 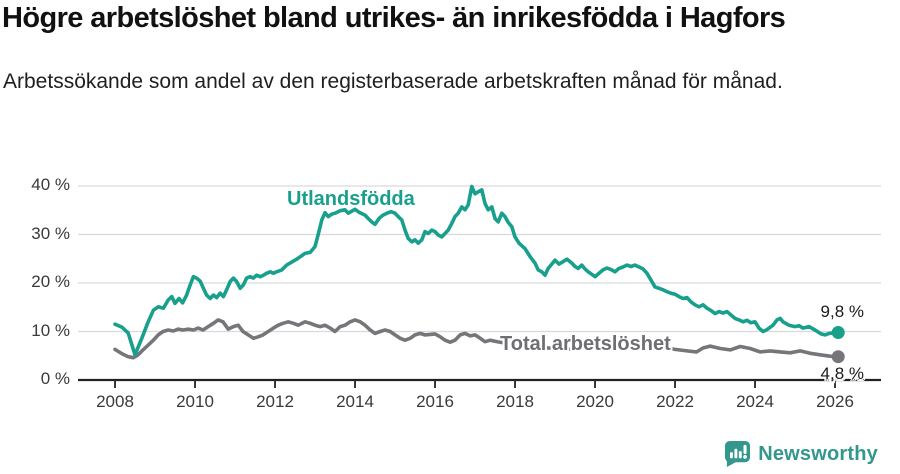 What do you see at coordinates (838, 332) in the screenshot?
I see `series-end-dot-utlandsf-dda` at bounding box center [838, 332].